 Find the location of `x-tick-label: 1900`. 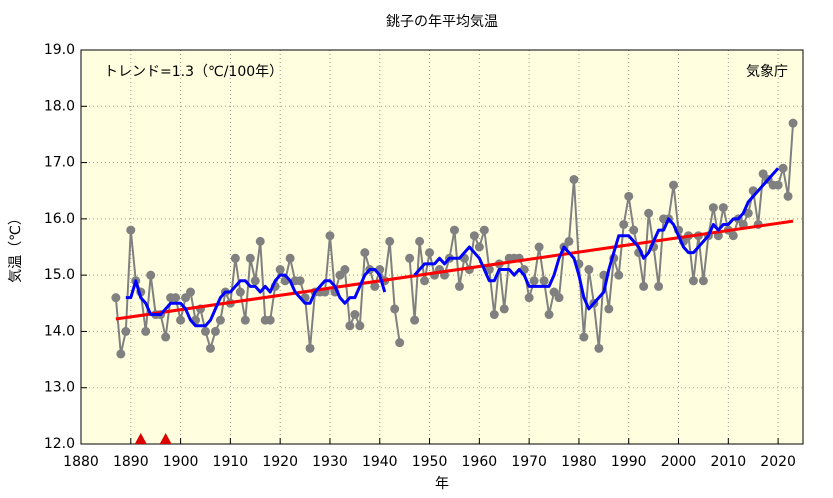

x-tick-label: 1900 is located at coordinates (181, 462).